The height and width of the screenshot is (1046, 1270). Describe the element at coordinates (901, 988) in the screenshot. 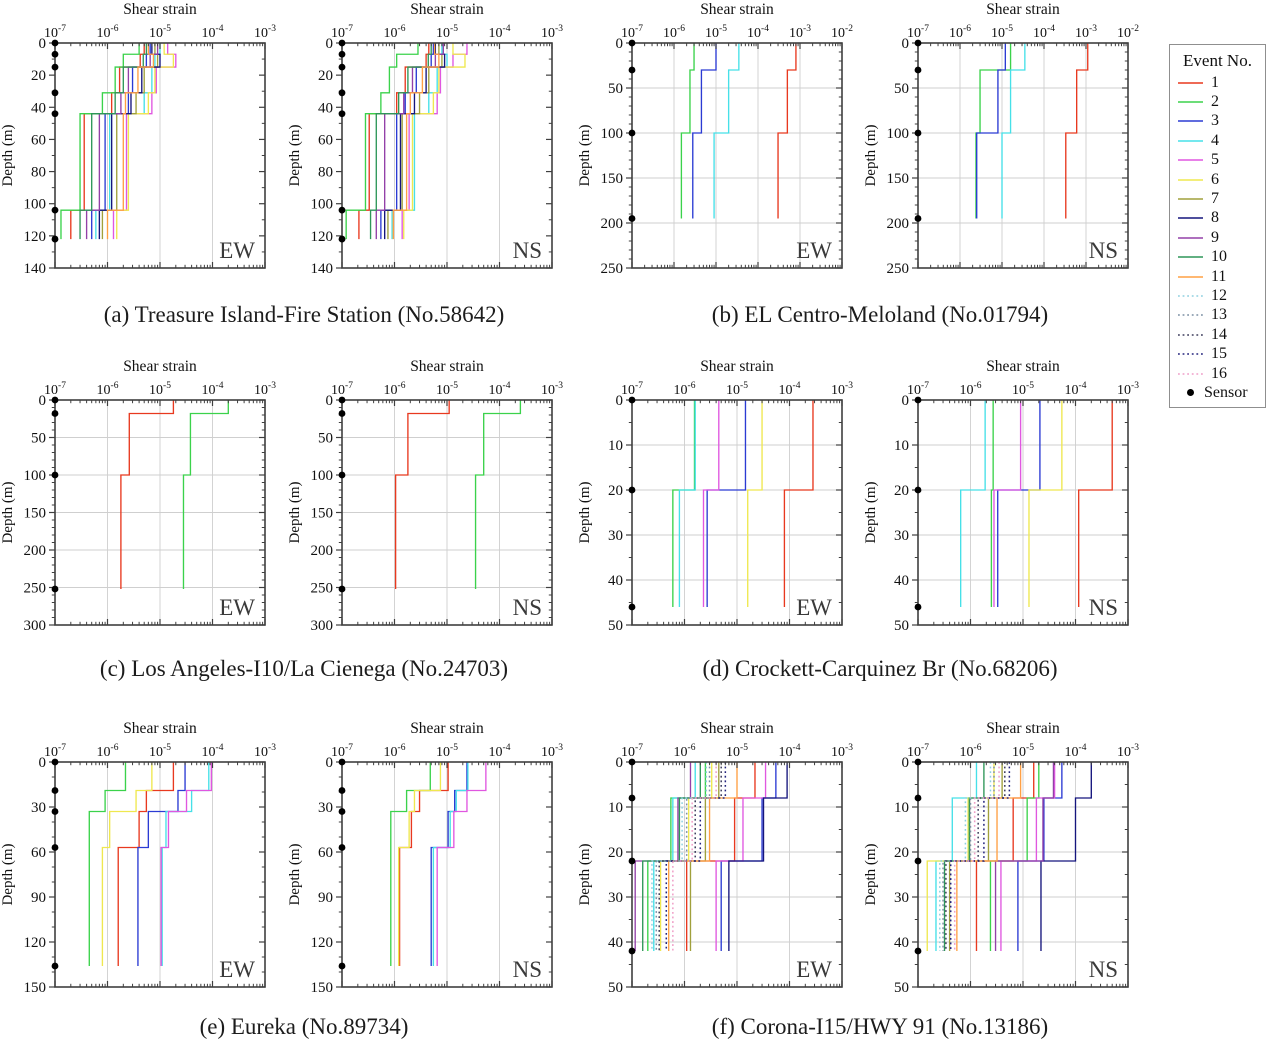

I see `y-tick-label: 50` at that location.